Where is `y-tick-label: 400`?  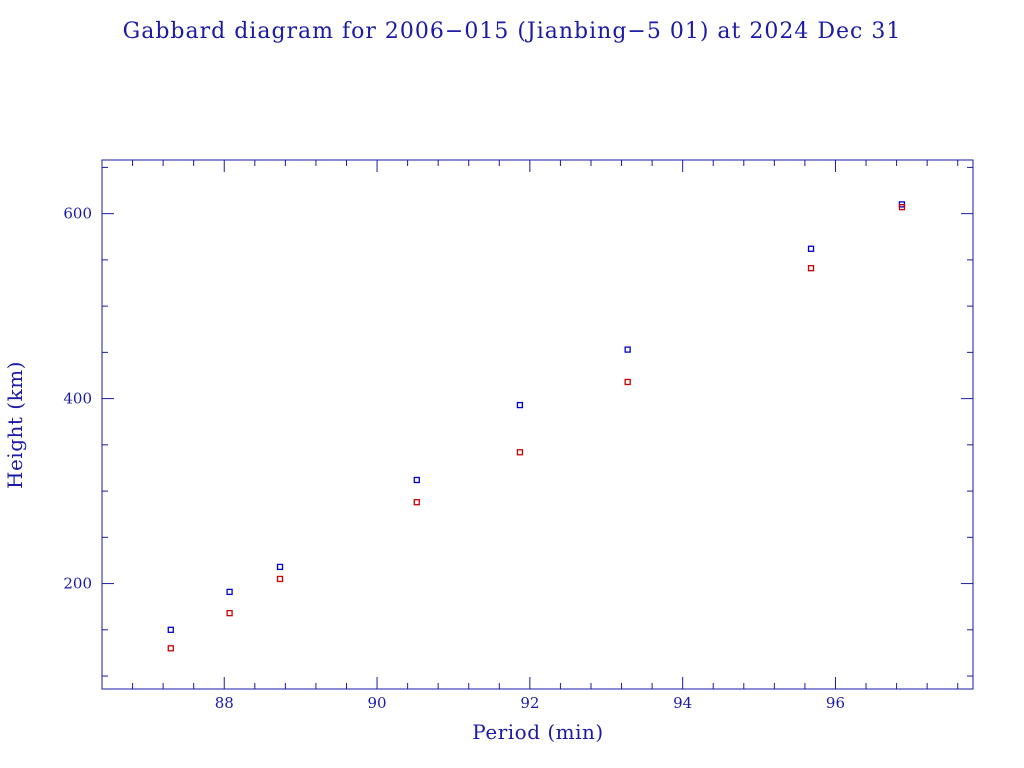
y-tick-label: 400 is located at coordinates (77, 399).